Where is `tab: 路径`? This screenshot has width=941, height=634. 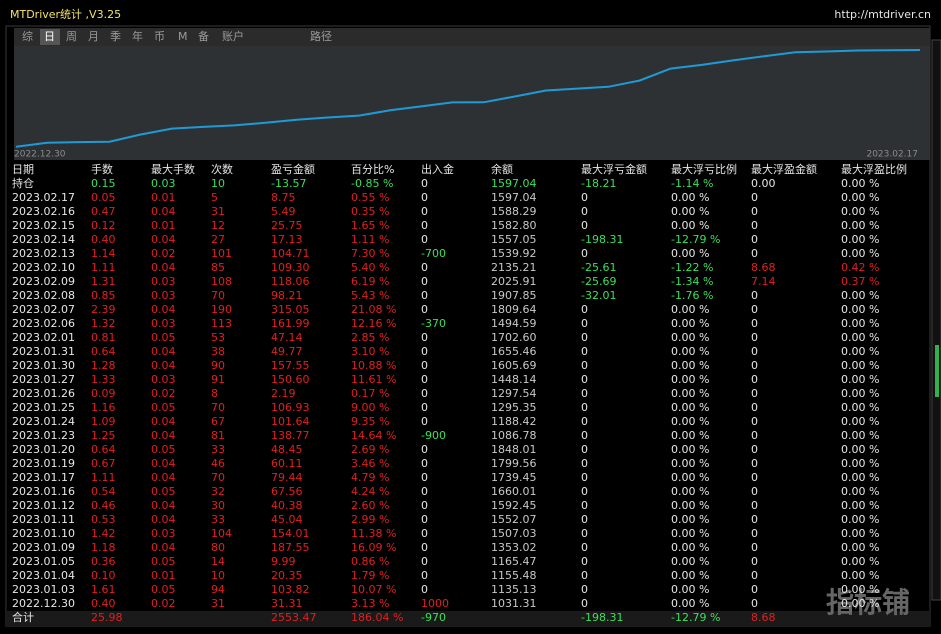 tab: 路径 is located at coordinates (321, 36).